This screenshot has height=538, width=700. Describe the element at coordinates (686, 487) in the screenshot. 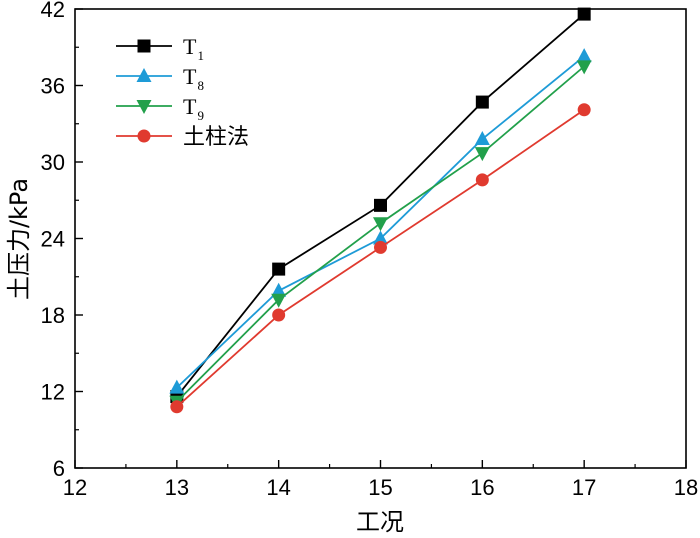

I see `x-tick-label: 18` at that location.